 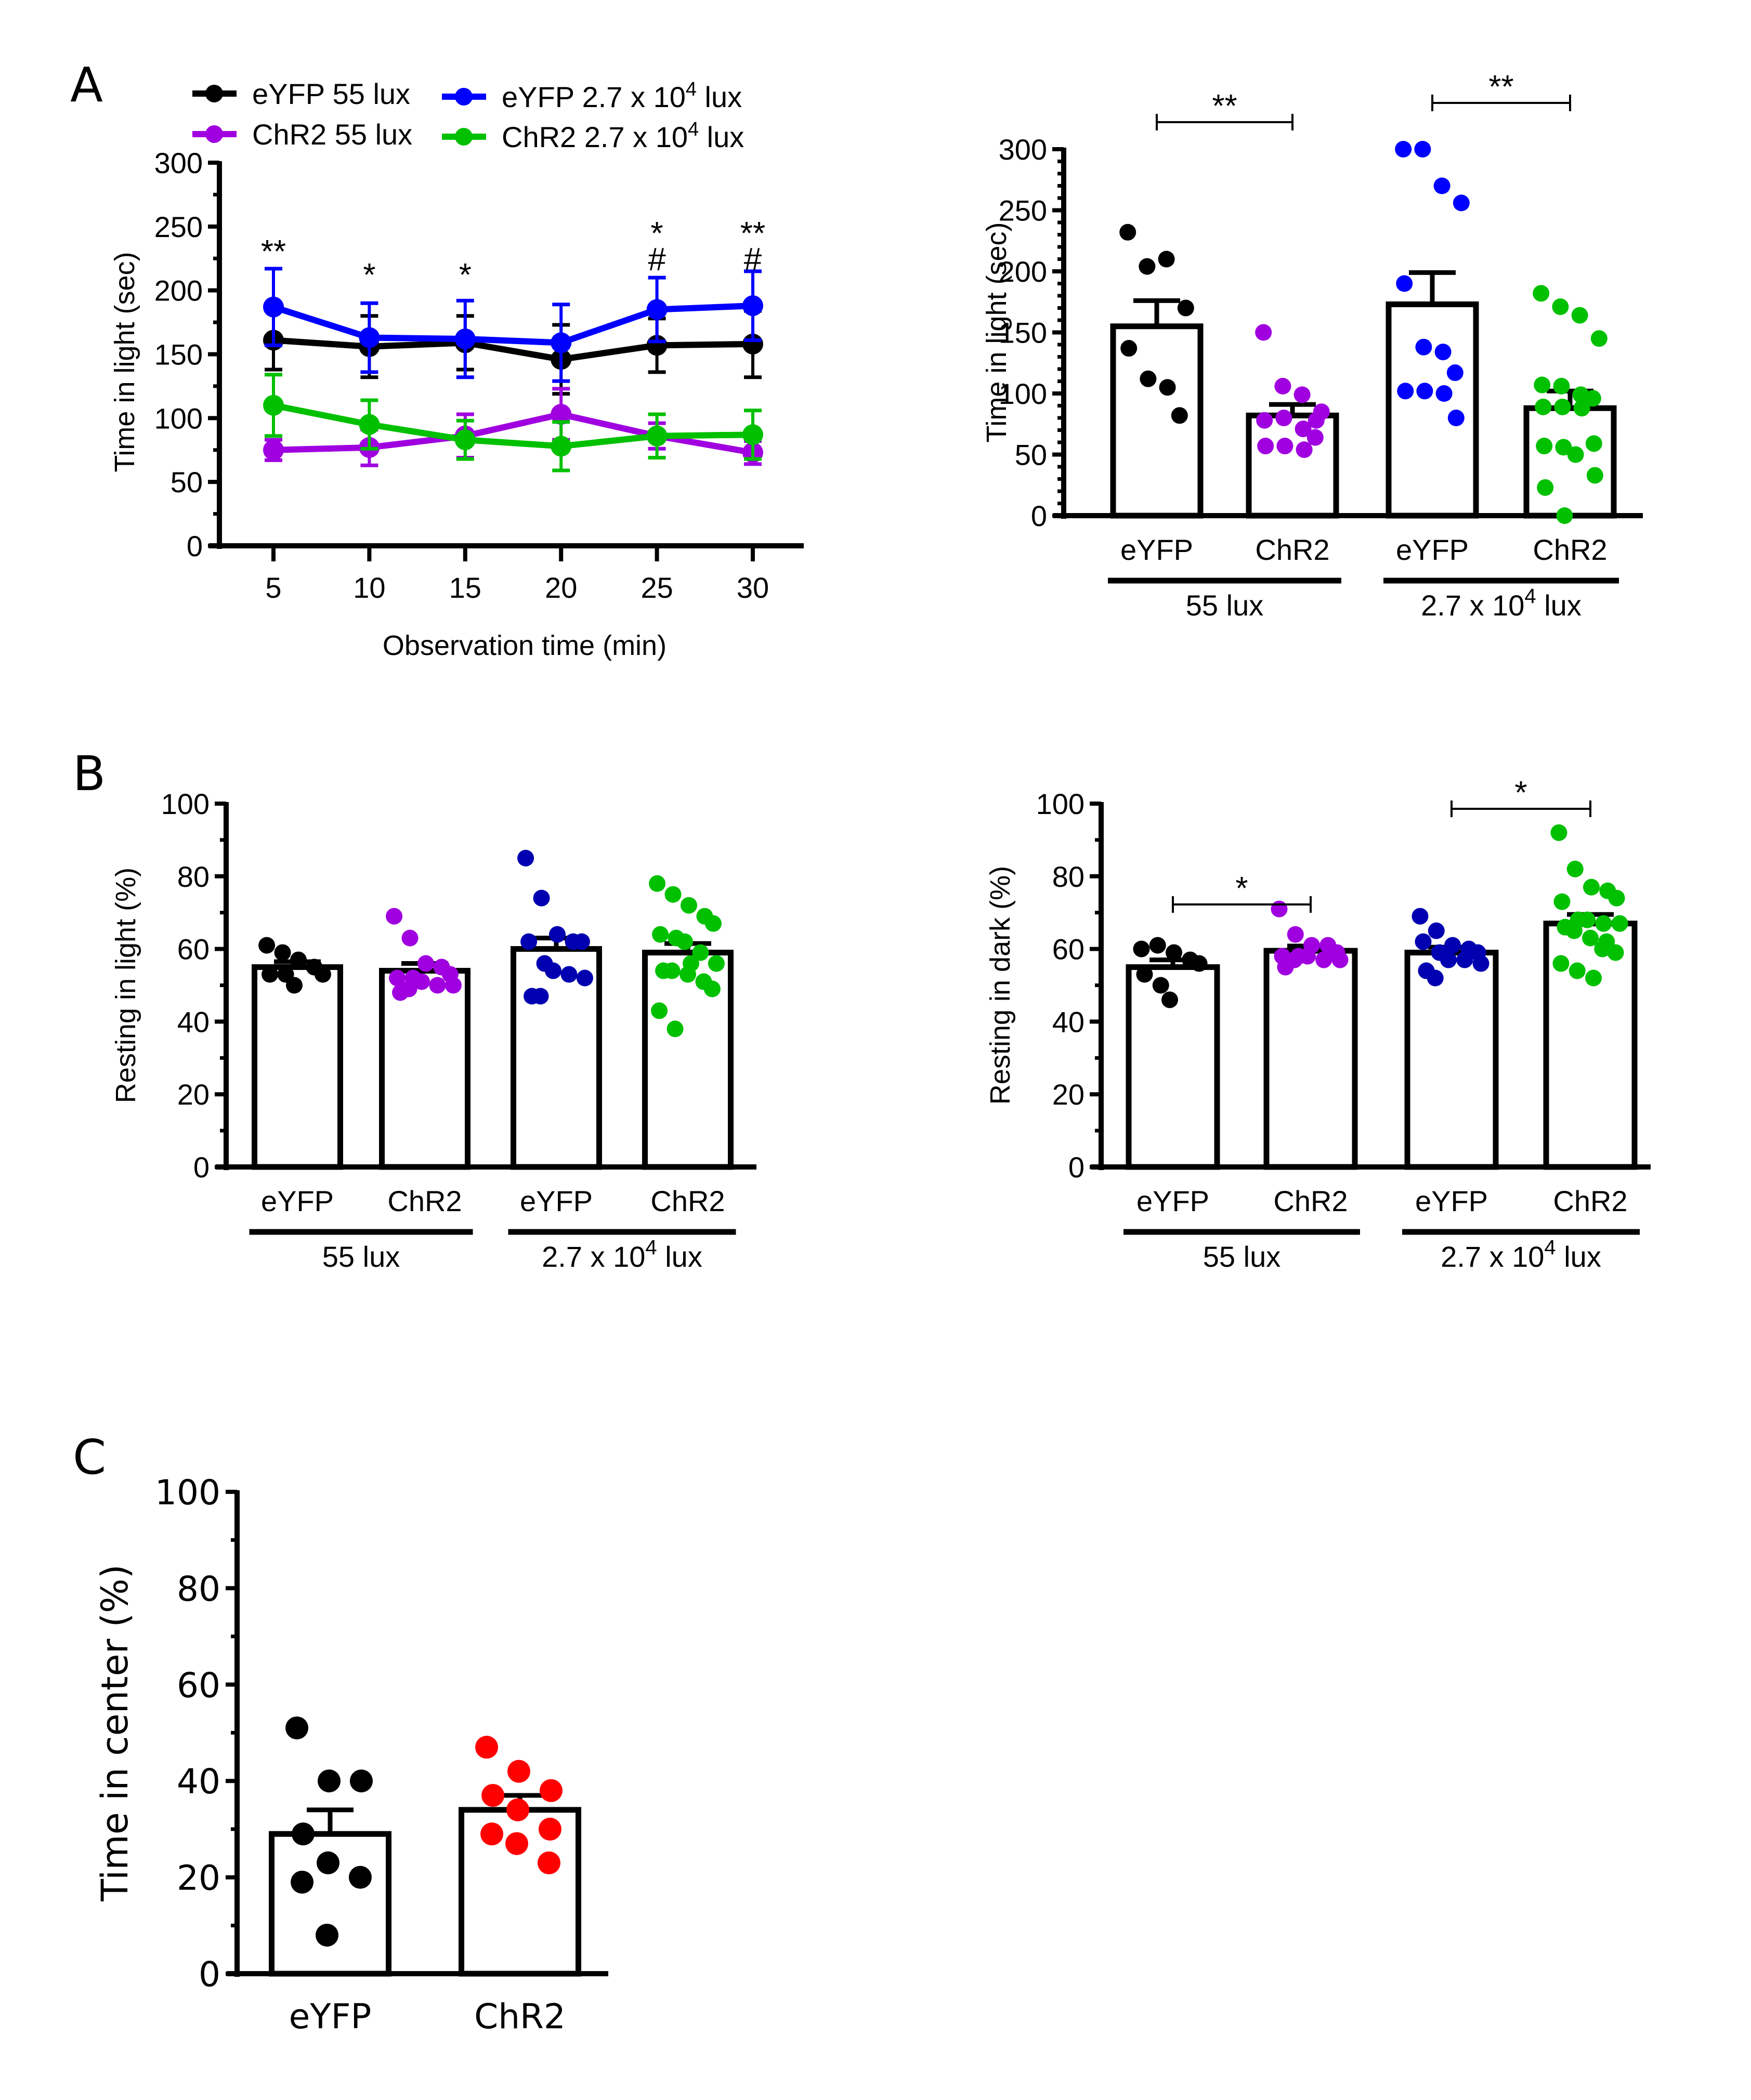 I want to click on group-label: 55 lux, so click(x=361, y=1257).